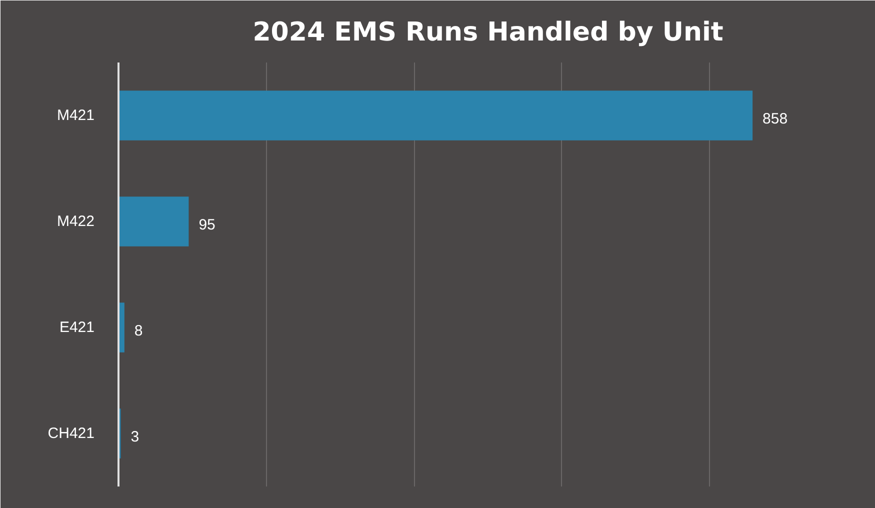 The height and width of the screenshot is (508, 875). What do you see at coordinates (71, 433) in the screenshot?
I see `y-tick-label: CH421` at bounding box center [71, 433].